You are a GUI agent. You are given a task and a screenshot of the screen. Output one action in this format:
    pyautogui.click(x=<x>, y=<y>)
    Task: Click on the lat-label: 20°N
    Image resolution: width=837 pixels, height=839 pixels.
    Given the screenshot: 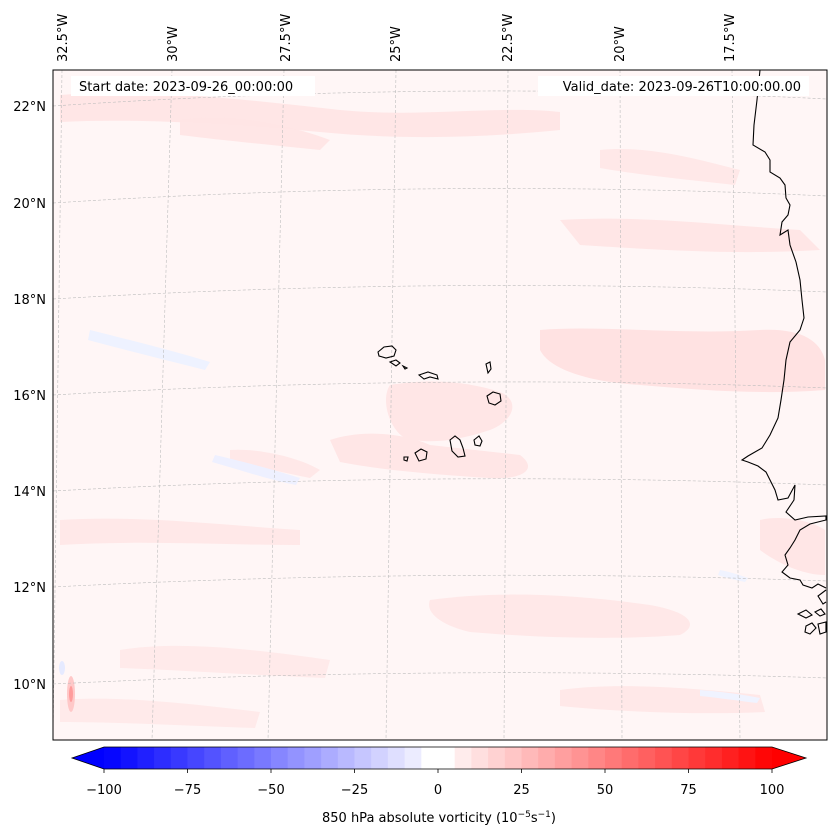 What is the action you would take?
    pyautogui.click(x=29, y=204)
    